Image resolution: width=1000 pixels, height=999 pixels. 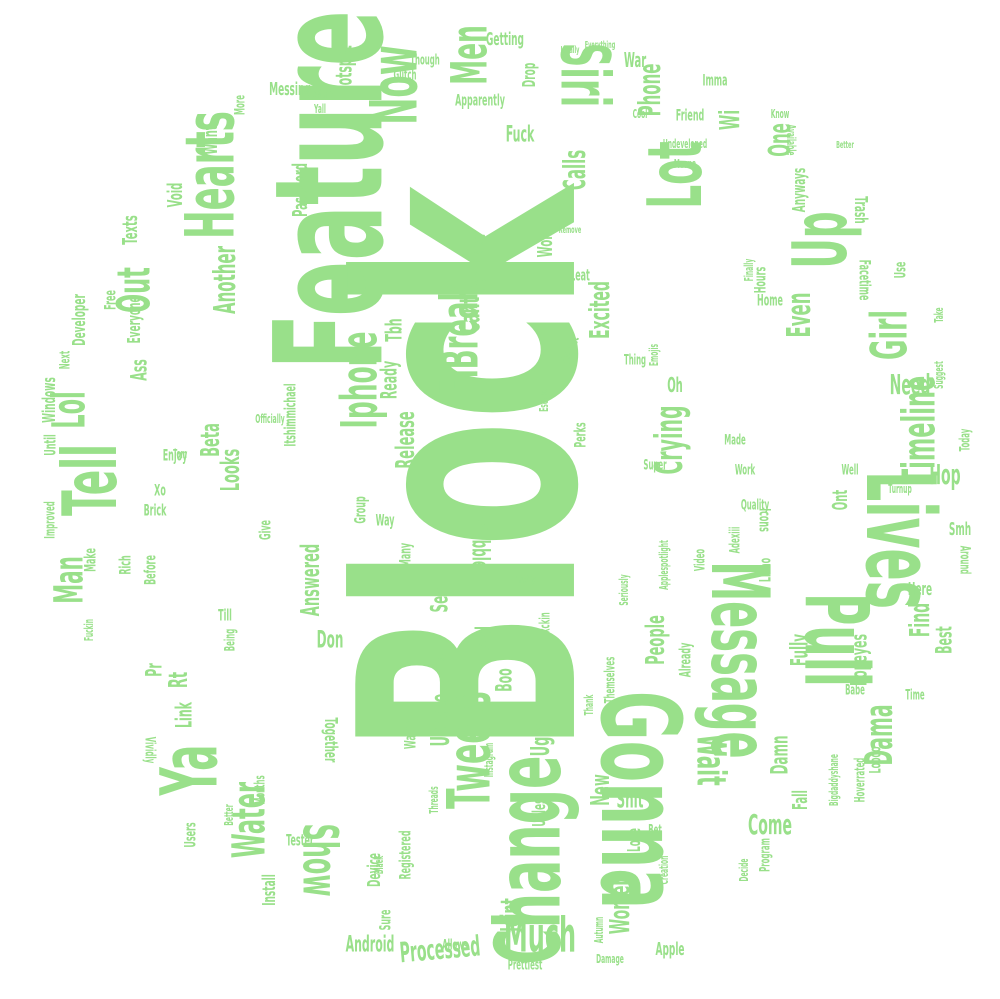 What do you see at coordinates (655, 830) in the screenshot?
I see `cloud-word: Bet` at bounding box center [655, 830].